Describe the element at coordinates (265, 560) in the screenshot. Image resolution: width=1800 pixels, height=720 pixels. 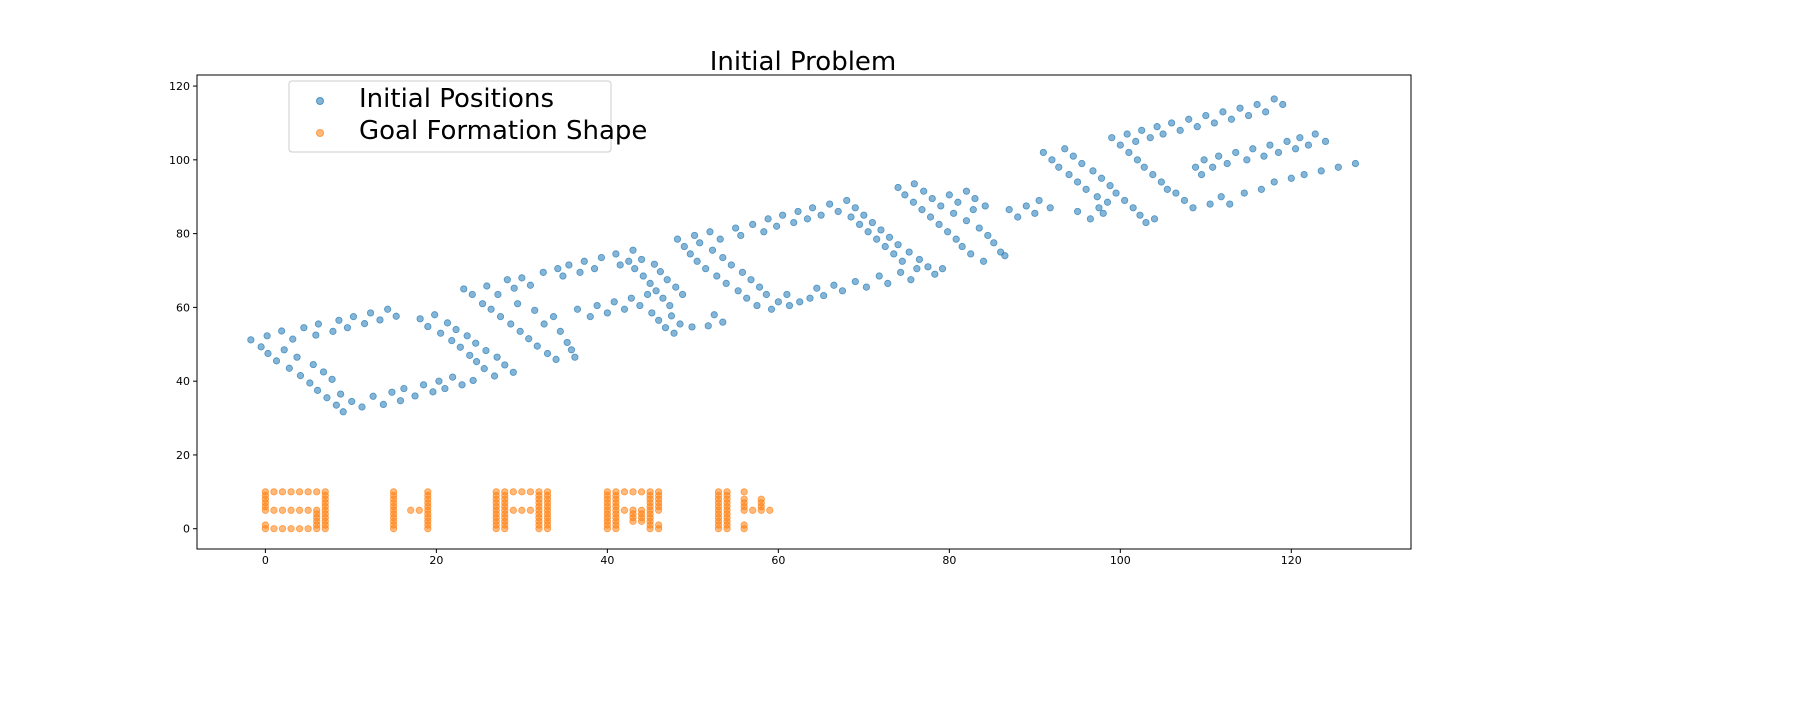
I see `x-tick-label: 0` at that location.